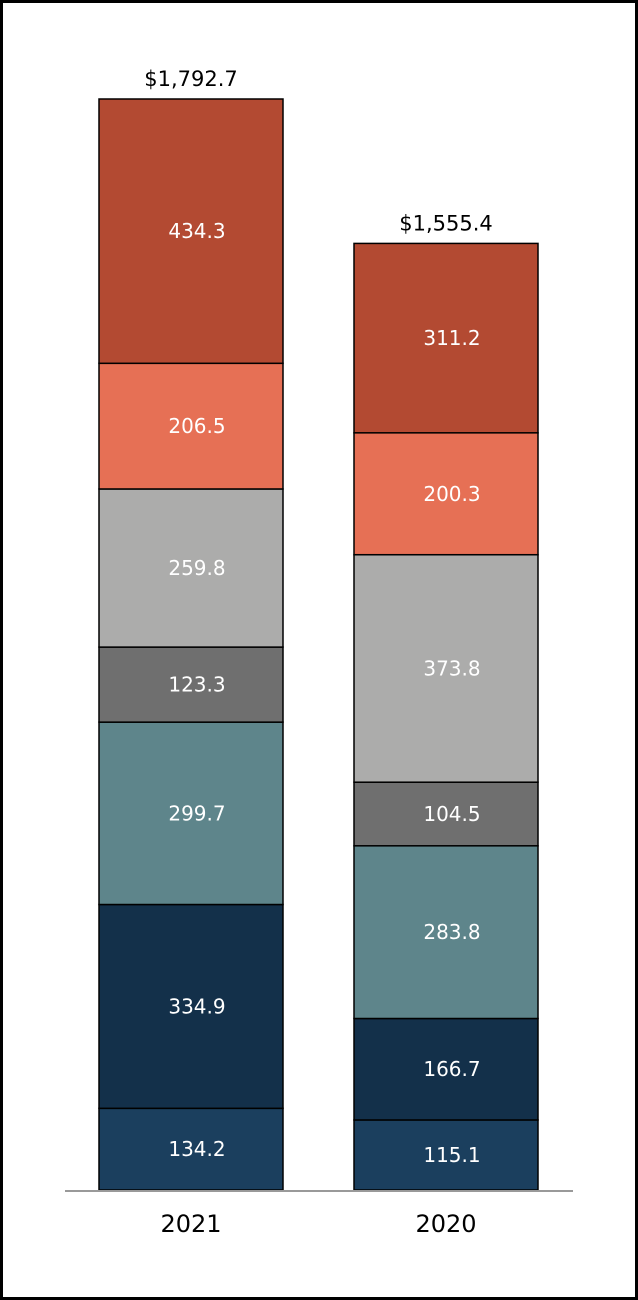 This screenshot has width=638, height=1300. Describe the element at coordinates (451, 338) in the screenshot. I see `segment-value-label: 311.2` at that location.